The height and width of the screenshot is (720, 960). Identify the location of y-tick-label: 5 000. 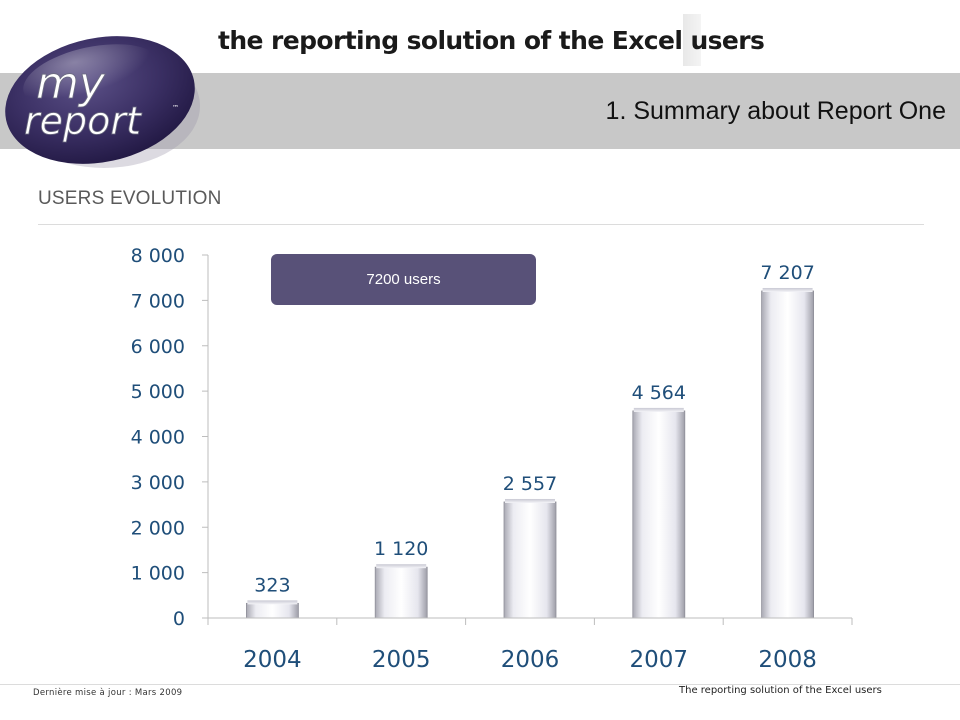
(158, 392).